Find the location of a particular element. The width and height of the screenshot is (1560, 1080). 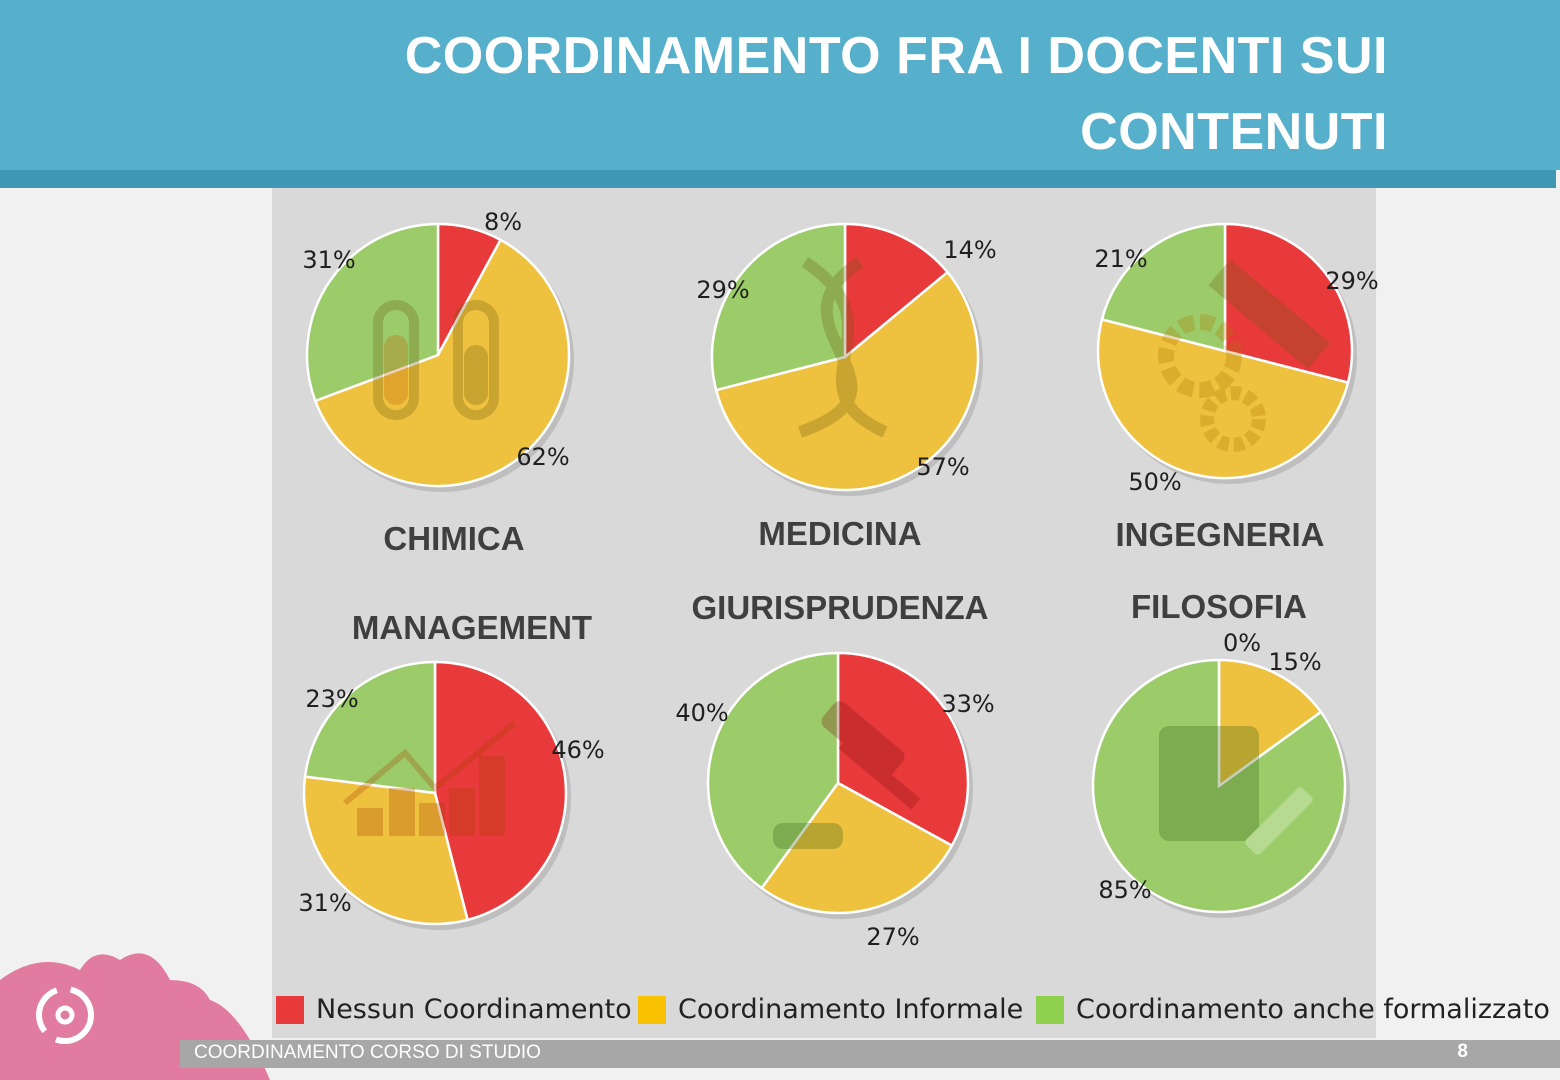

giurisprudenza-slice-yellow is located at coordinates (856, 848).